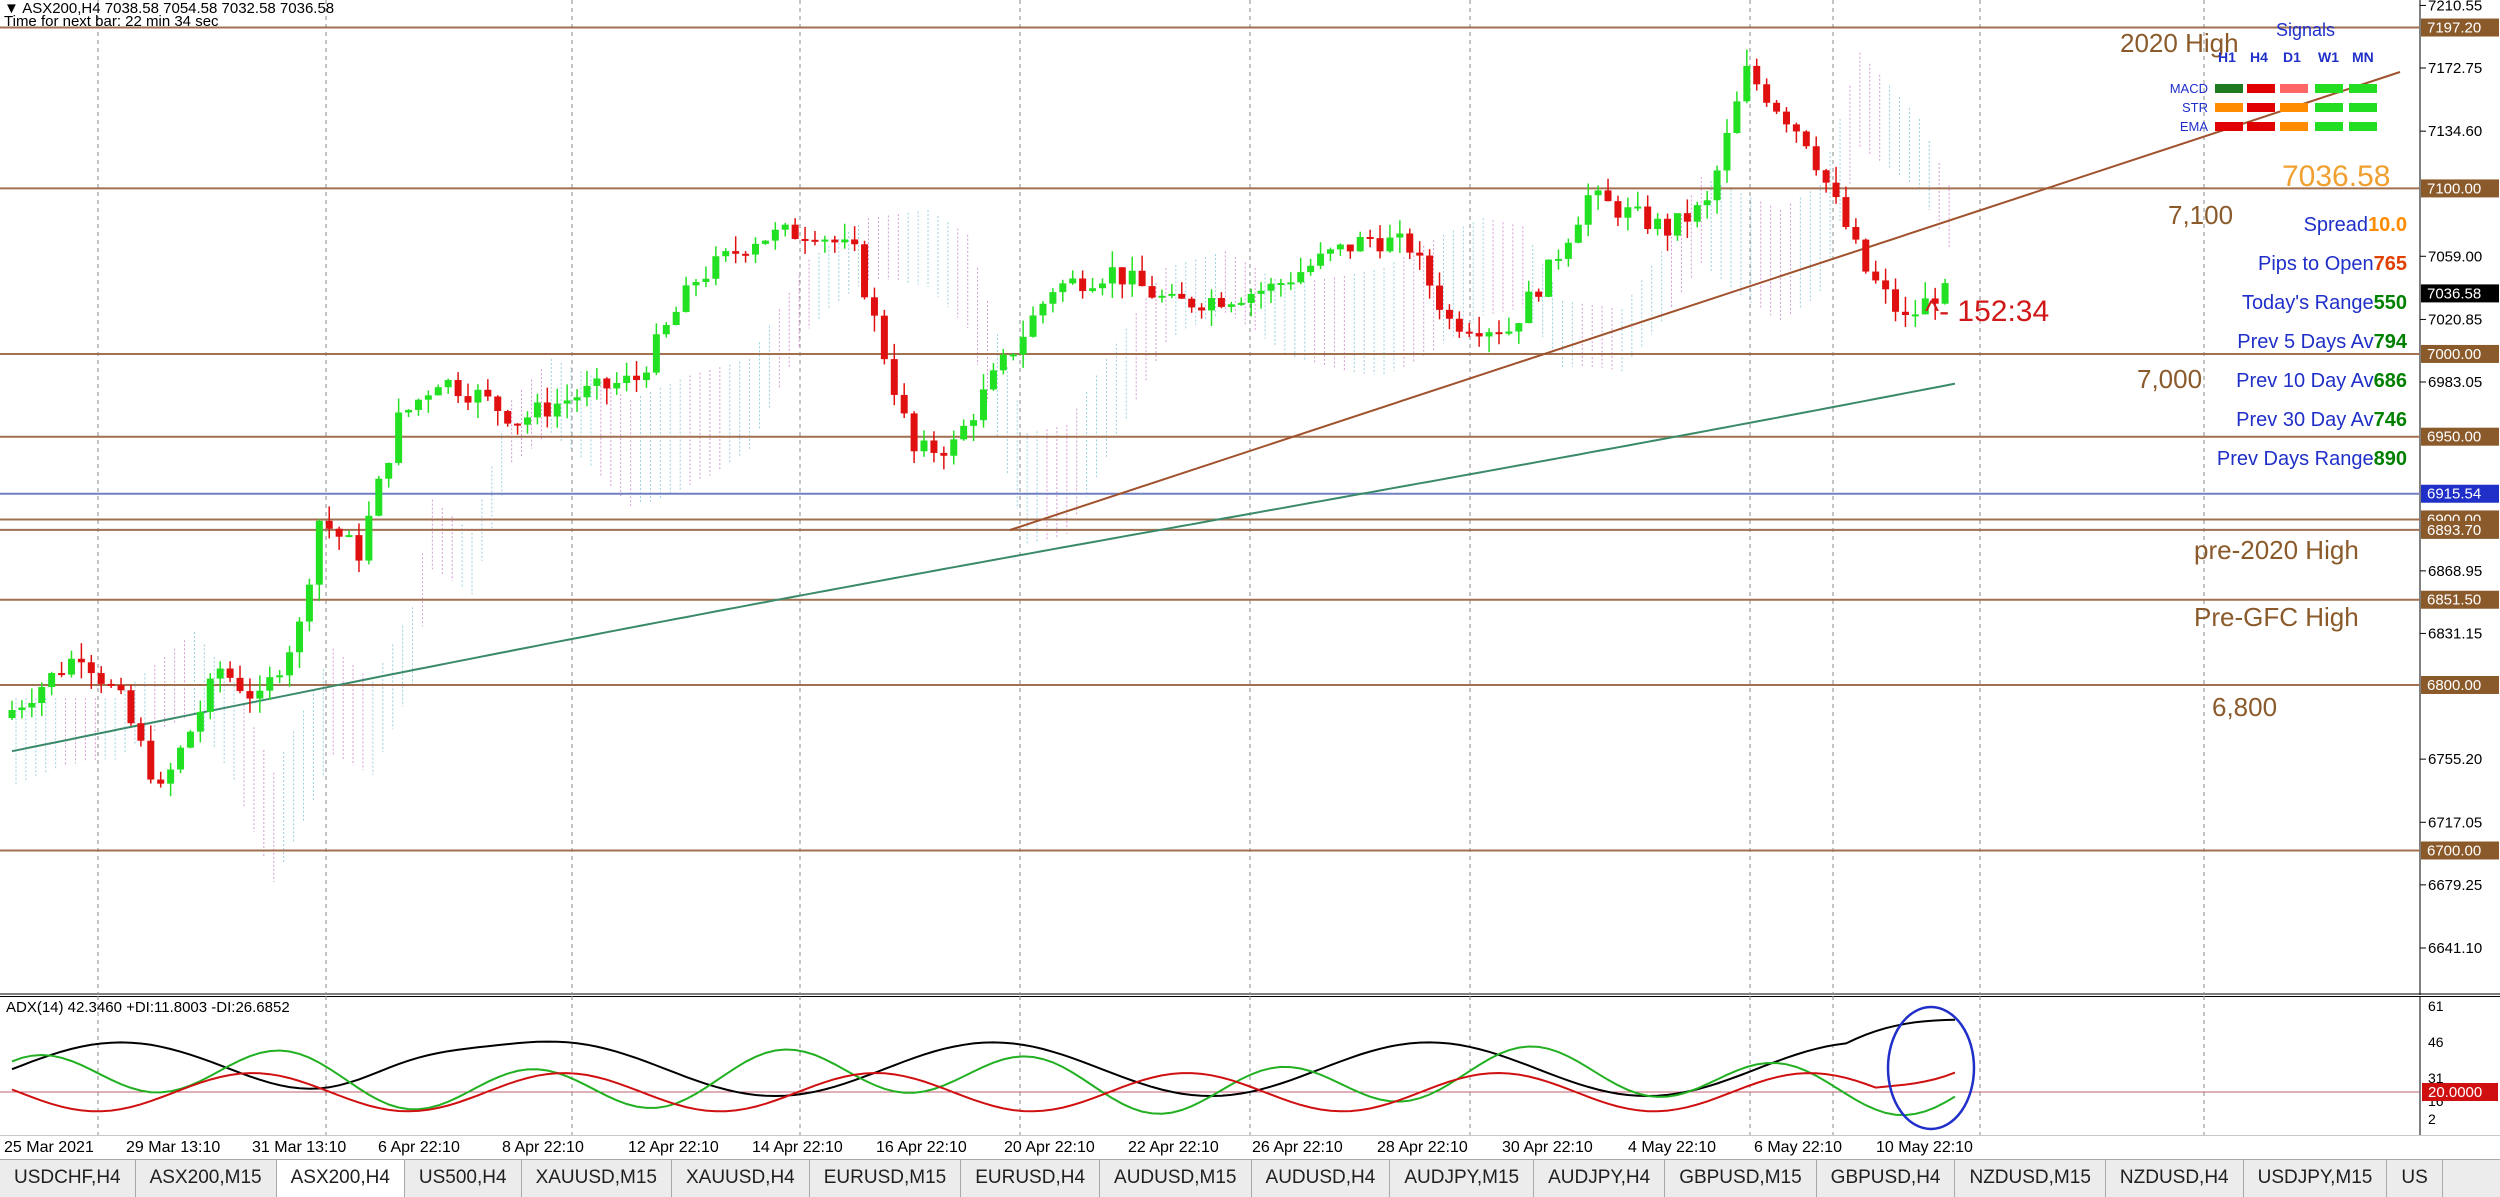 This screenshot has height=1197, width=2500. Describe the element at coordinates (2316, 1178) in the screenshot. I see `chart-tab: USDJPY,M15` at that location.